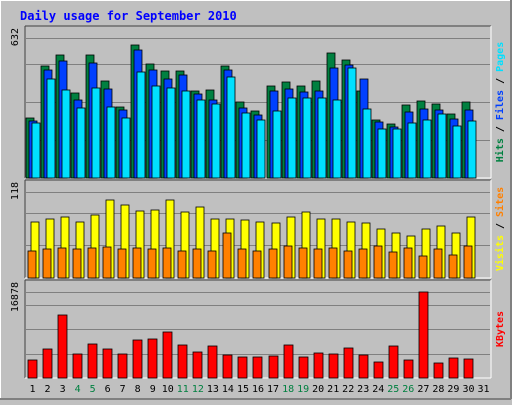 Image resolution: width=512 pixels, height=405 pixels. Describe the element at coordinates (468, 389) in the screenshot. I see `x-tick-label: 30` at that location.